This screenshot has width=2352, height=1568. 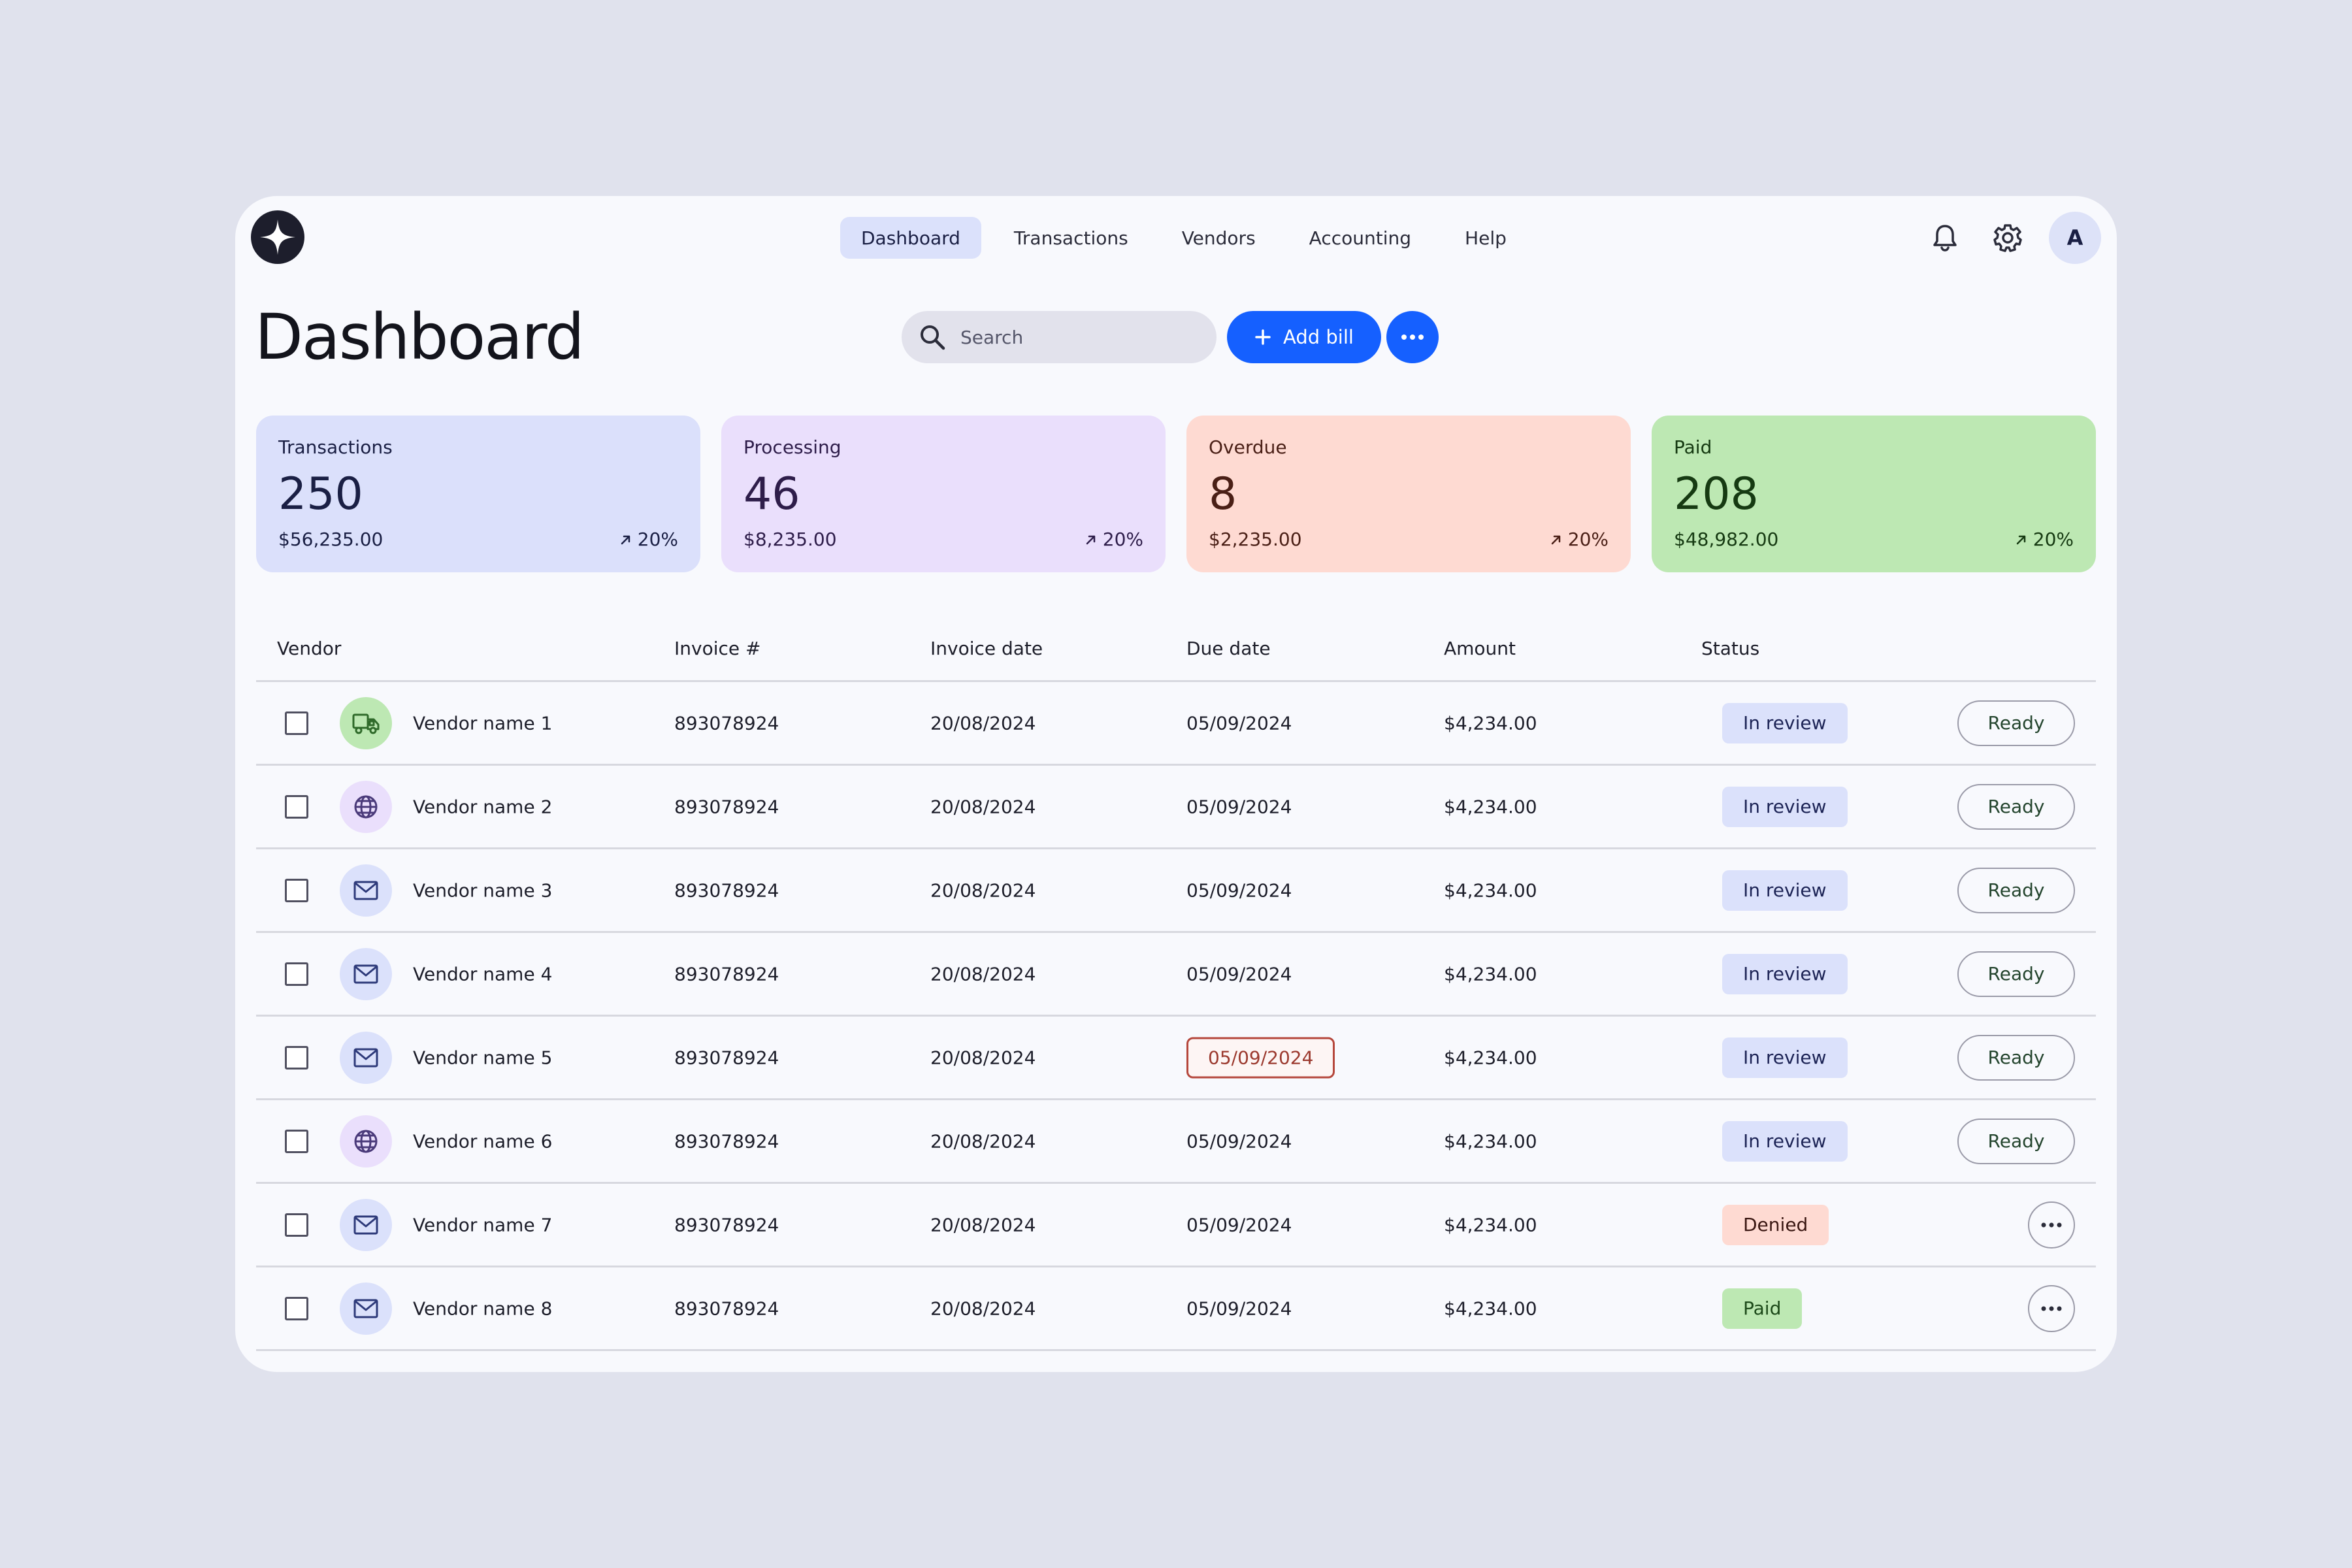 I want to click on column-header-invoice-number: Invoice #, so click(x=717, y=648).